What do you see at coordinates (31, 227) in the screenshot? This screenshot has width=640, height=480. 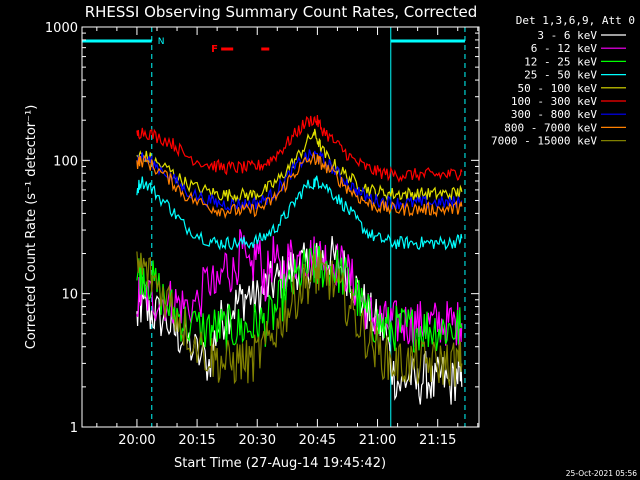 I see `y-axis-label: Corrected Count Rate (s⁻¹ detector⁻¹)` at bounding box center [31, 227].